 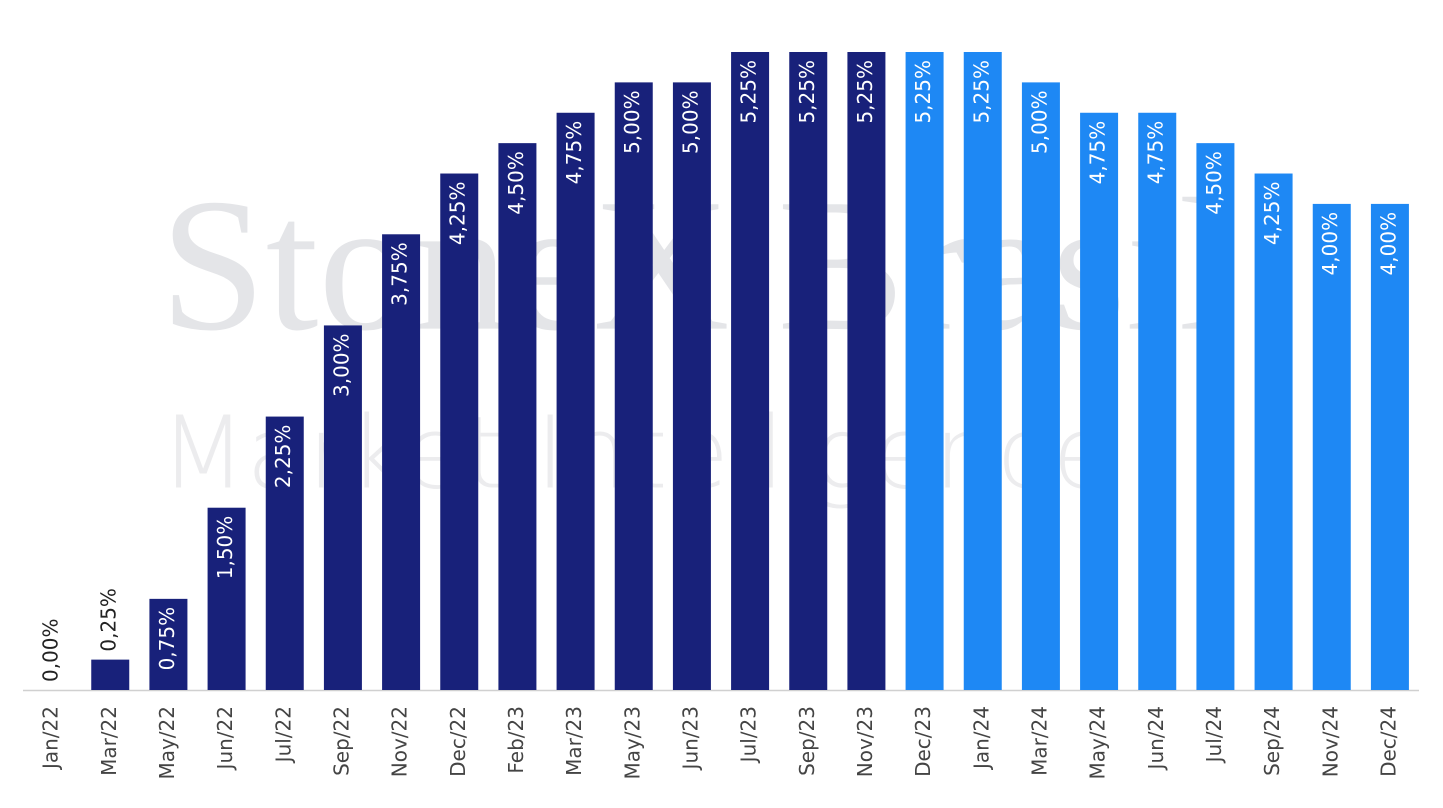 I want to click on x-tick-label: Nov/22, so click(x=400, y=741).